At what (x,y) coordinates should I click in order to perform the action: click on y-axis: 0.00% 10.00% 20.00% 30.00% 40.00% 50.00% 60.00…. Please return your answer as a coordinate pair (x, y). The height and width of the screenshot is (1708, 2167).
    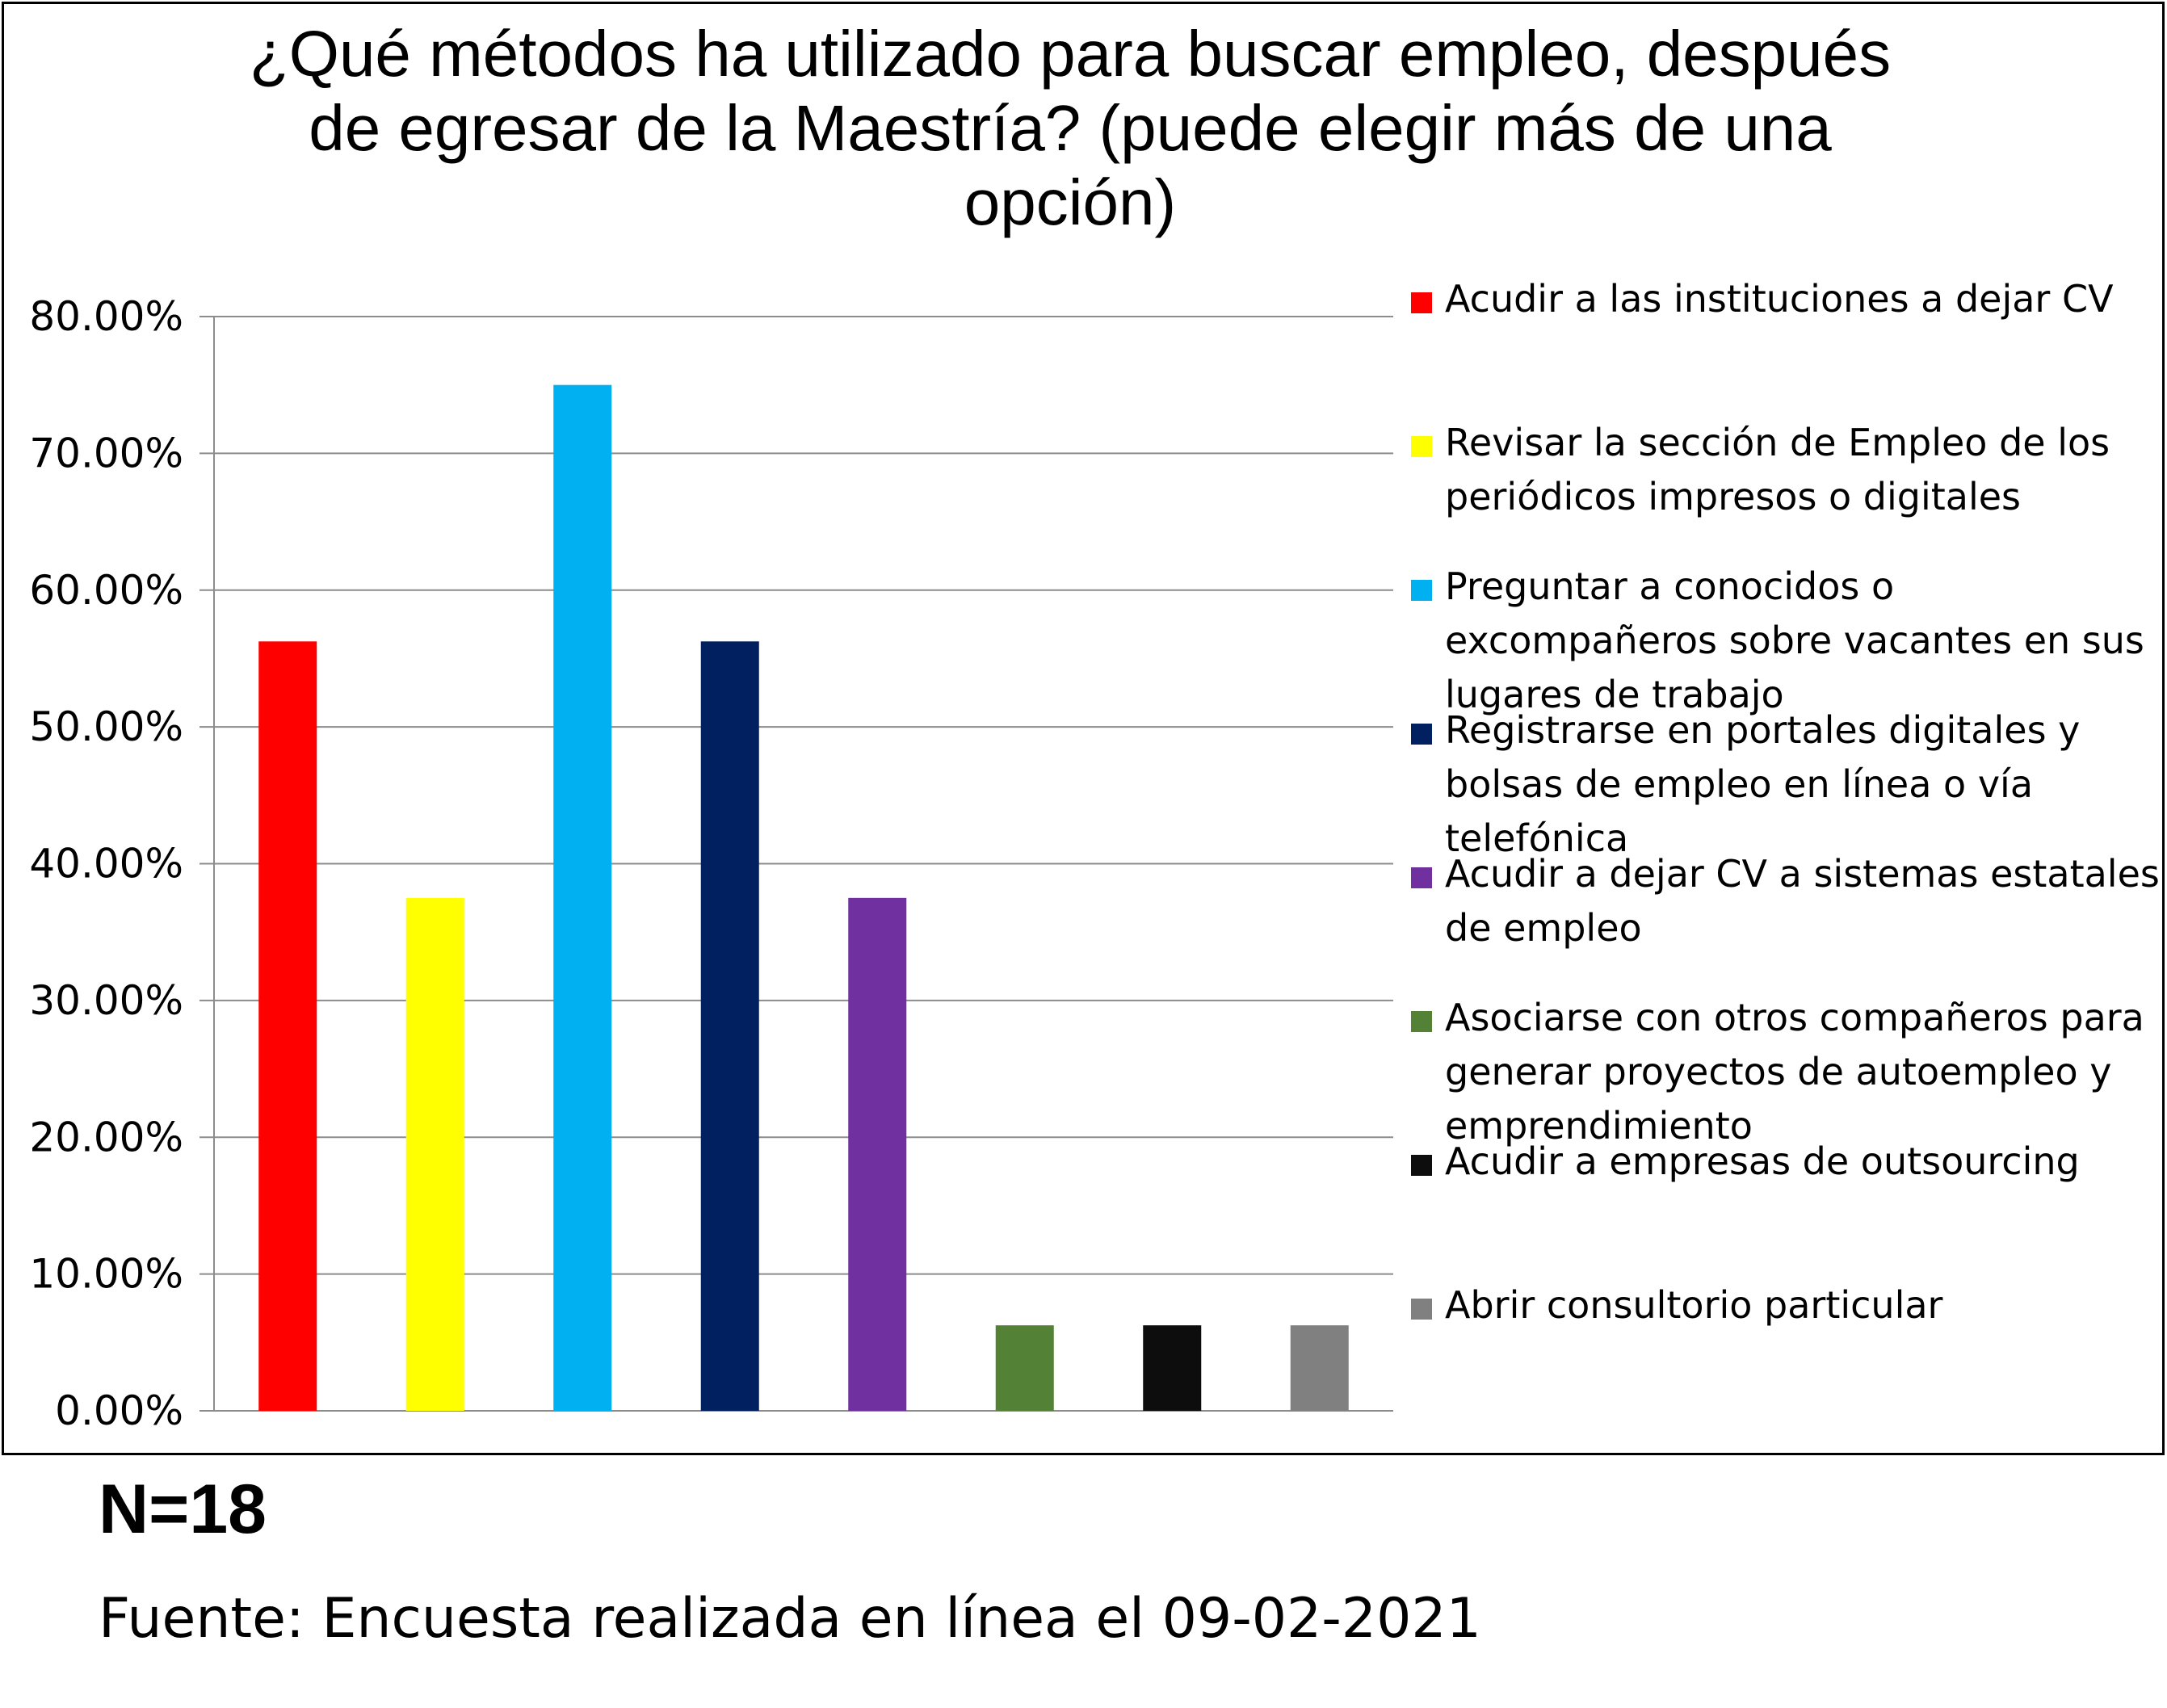
    Looking at the image, I should click on (122, 864).